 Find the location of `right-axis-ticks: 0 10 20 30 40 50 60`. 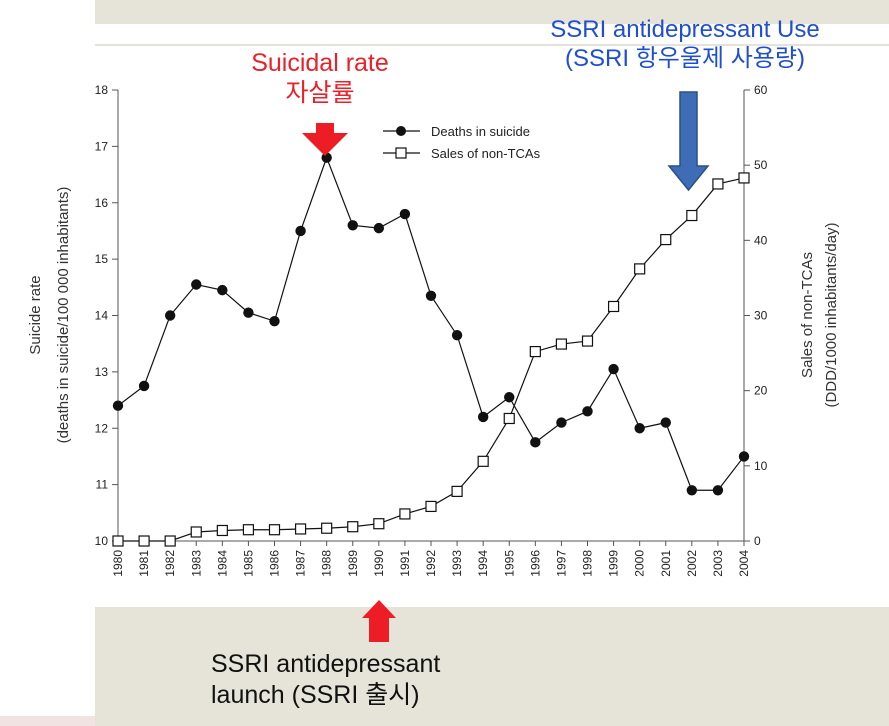

right-axis-ticks: 0 10 20 30 40 50 60 is located at coordinates (756, 315).